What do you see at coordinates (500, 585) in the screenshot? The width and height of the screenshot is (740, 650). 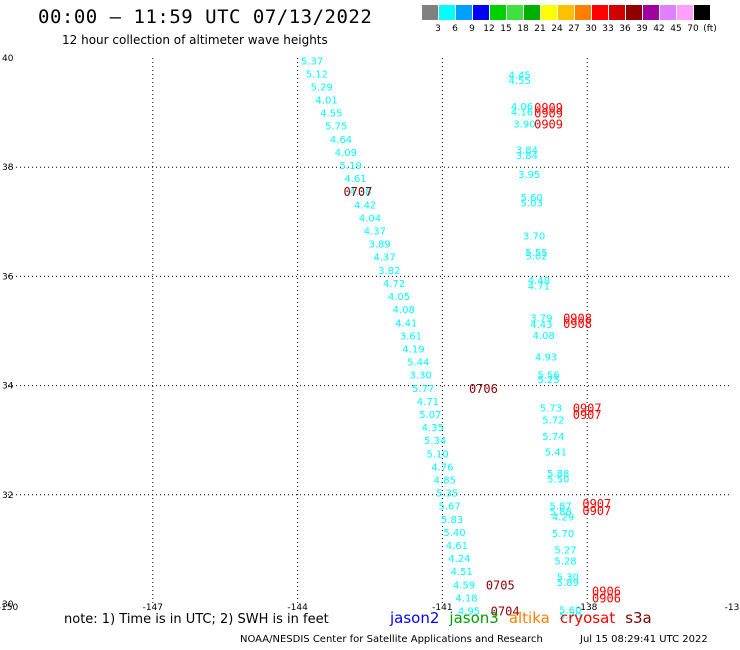 I see `pass-time-label: 0705` at bounding box center [500, 585].